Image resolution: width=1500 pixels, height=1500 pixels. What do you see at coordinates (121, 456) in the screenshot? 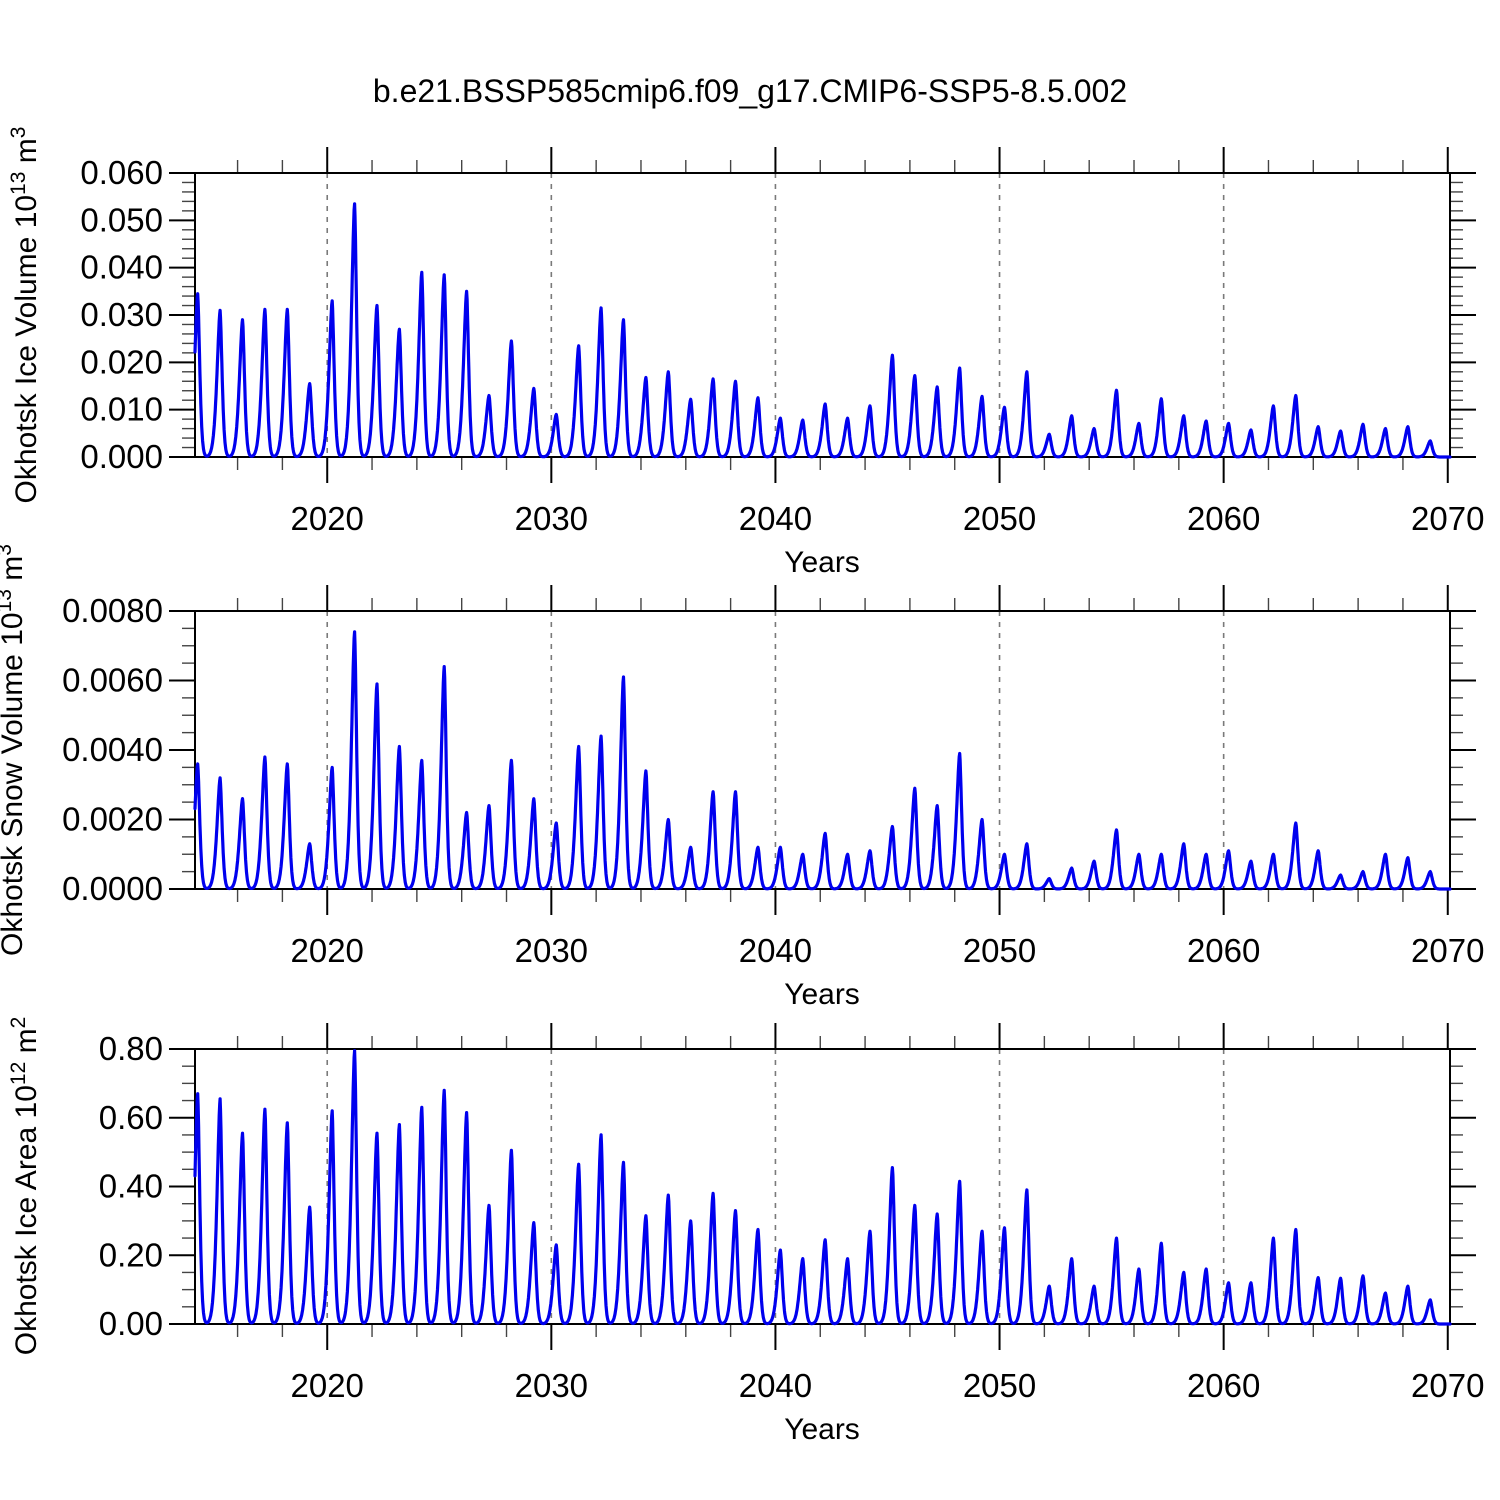
I see `y-tick-label: 0.000` at bounding box center [121, 456].